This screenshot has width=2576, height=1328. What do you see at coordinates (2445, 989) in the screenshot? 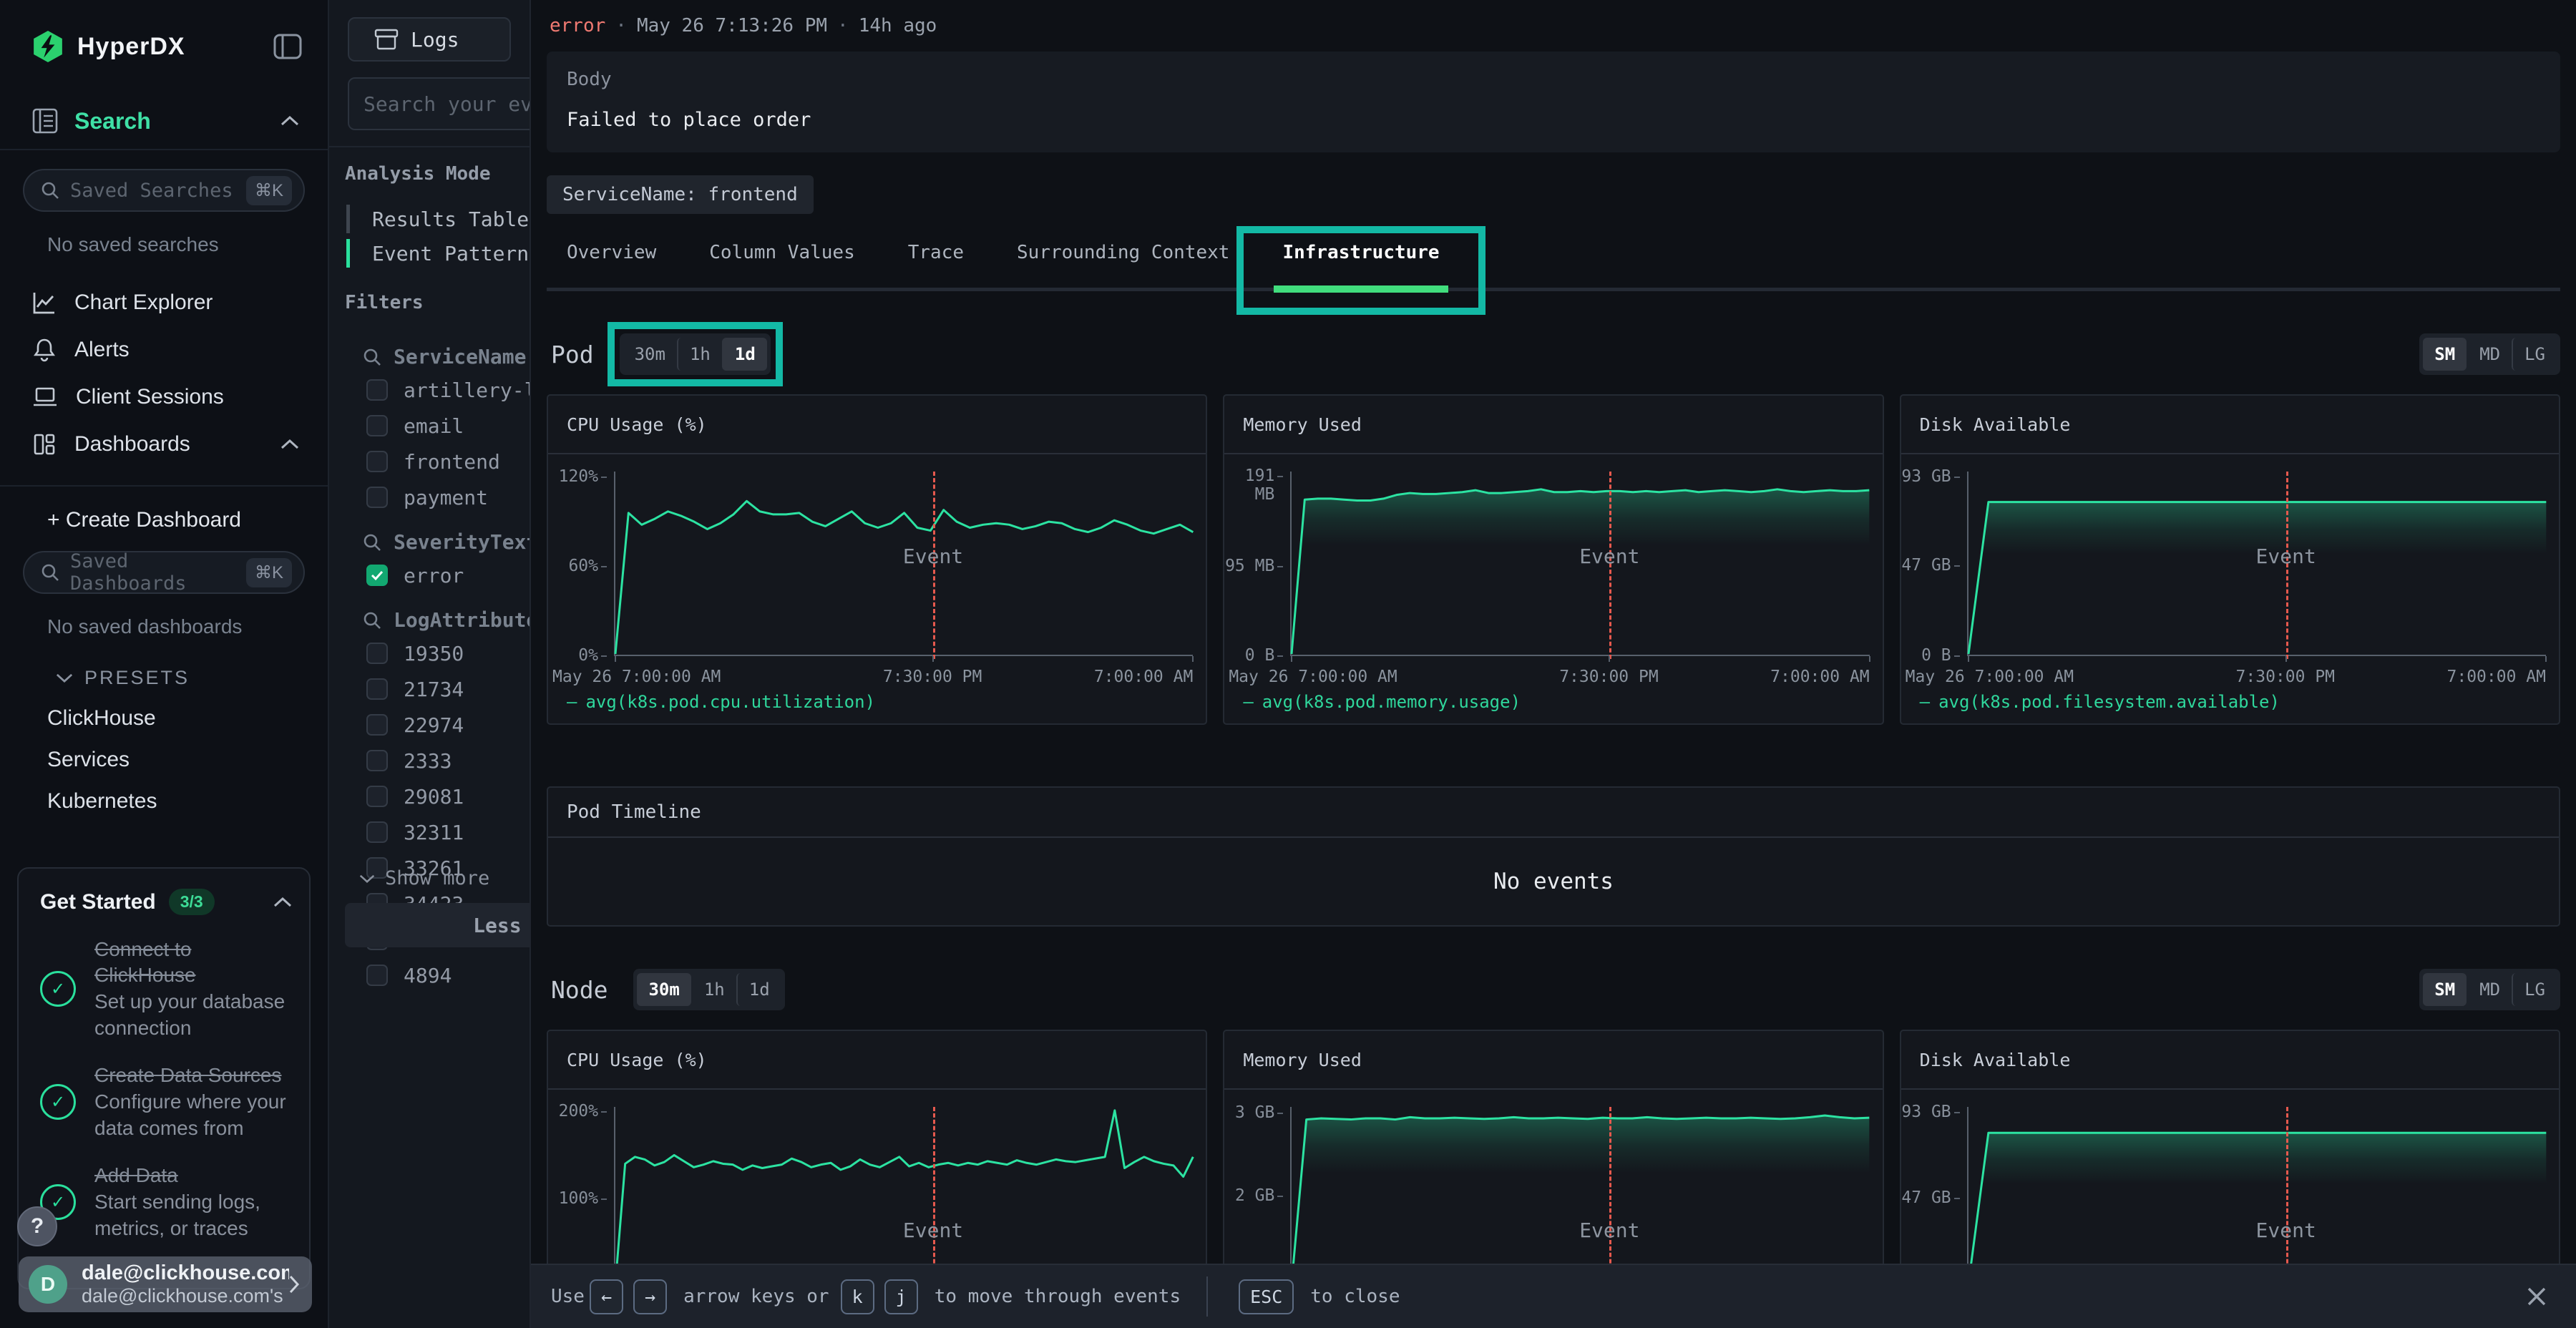
I see `node-size-sm: SM` at bounding box center [2445, 989].